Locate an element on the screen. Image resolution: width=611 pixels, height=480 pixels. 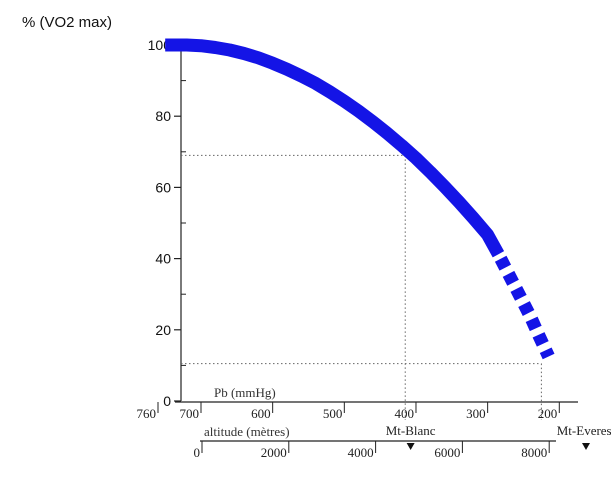
y-tick-label: 80 is located at coordinates (163, 116).